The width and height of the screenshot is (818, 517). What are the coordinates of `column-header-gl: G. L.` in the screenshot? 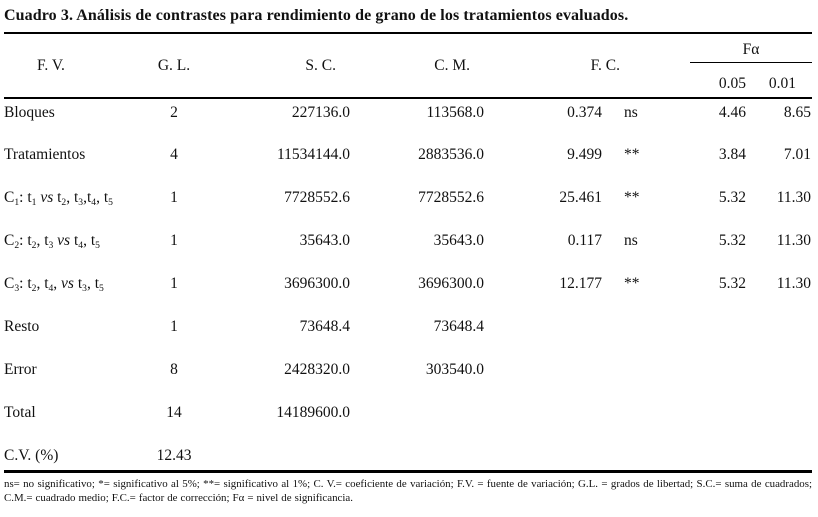 It's located at (174, 65).